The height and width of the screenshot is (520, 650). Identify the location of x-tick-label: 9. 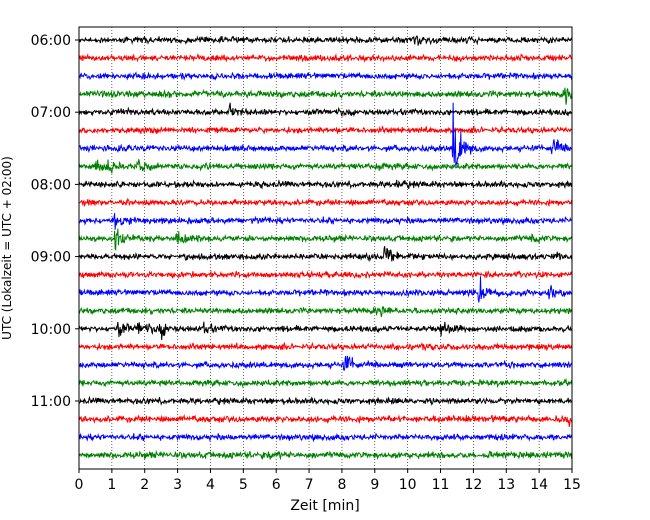
(374, 485).